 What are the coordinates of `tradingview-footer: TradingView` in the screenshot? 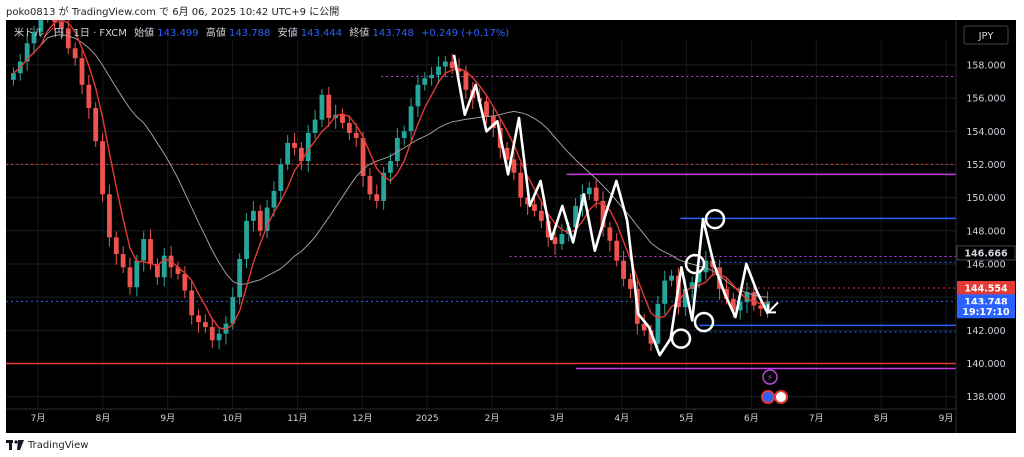 It's located at (47, 445).